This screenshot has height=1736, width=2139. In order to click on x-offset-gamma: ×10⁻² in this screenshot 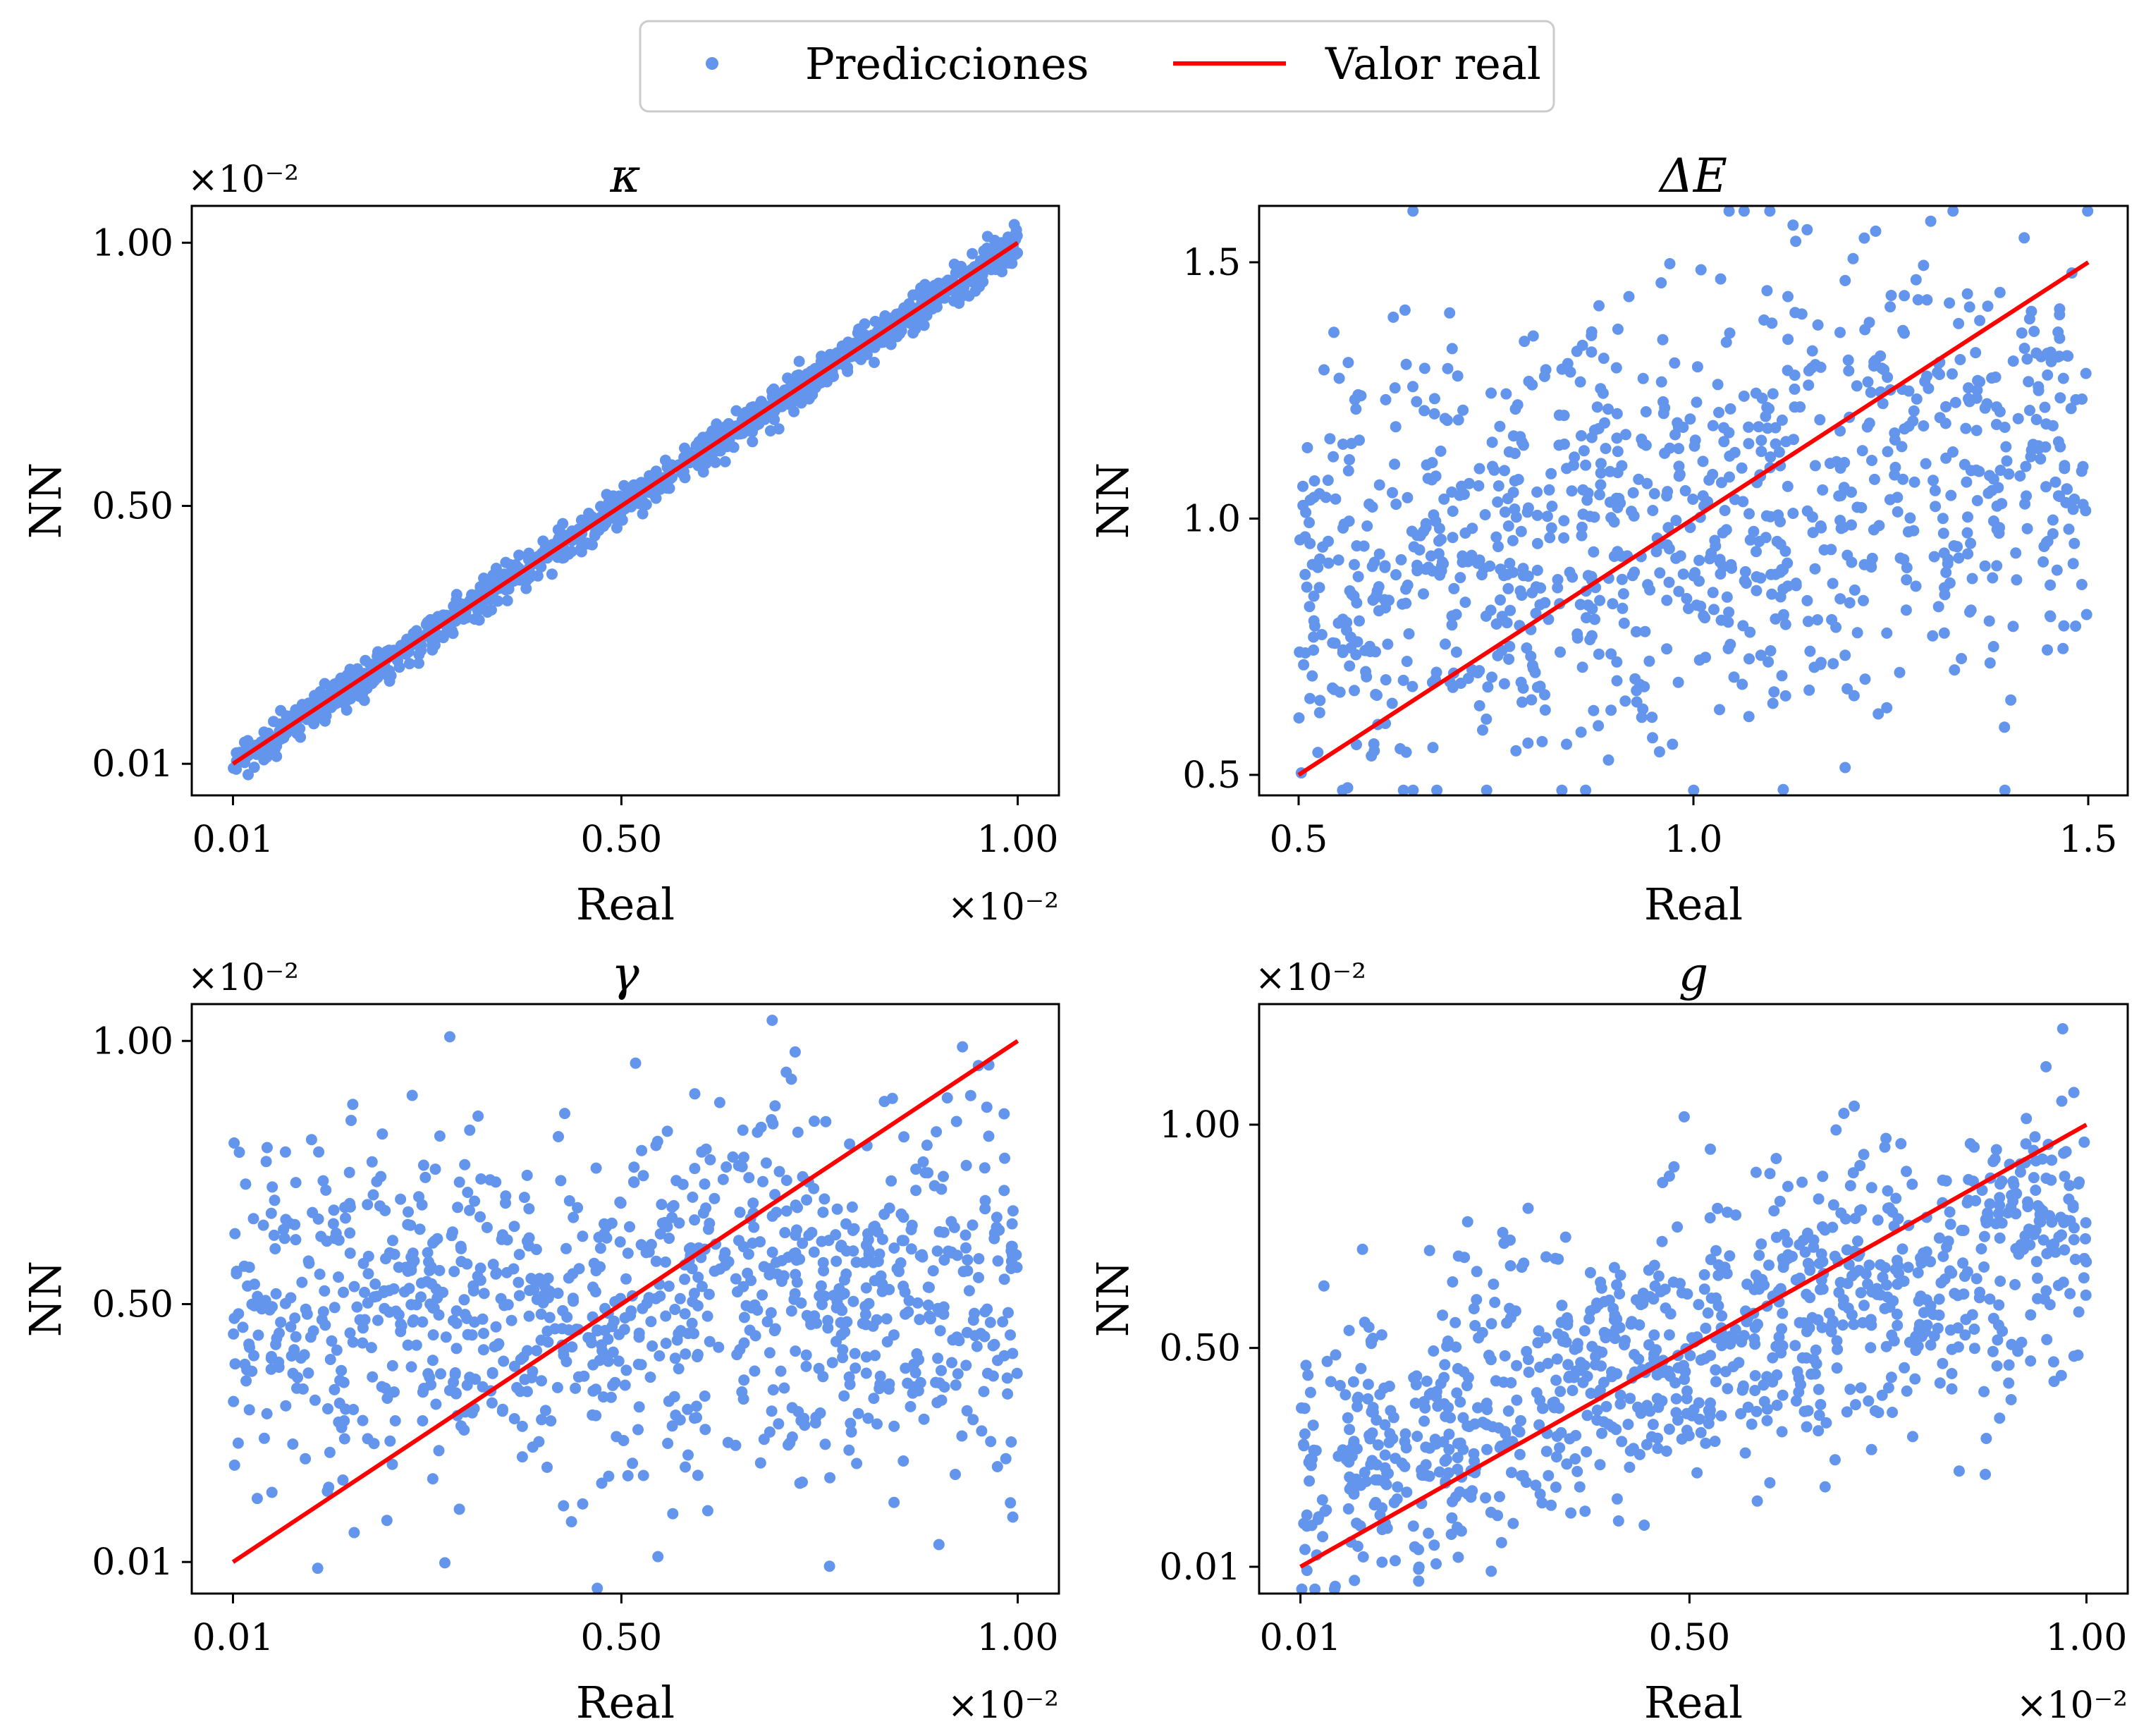, I will do `click(1003, 1706)`.